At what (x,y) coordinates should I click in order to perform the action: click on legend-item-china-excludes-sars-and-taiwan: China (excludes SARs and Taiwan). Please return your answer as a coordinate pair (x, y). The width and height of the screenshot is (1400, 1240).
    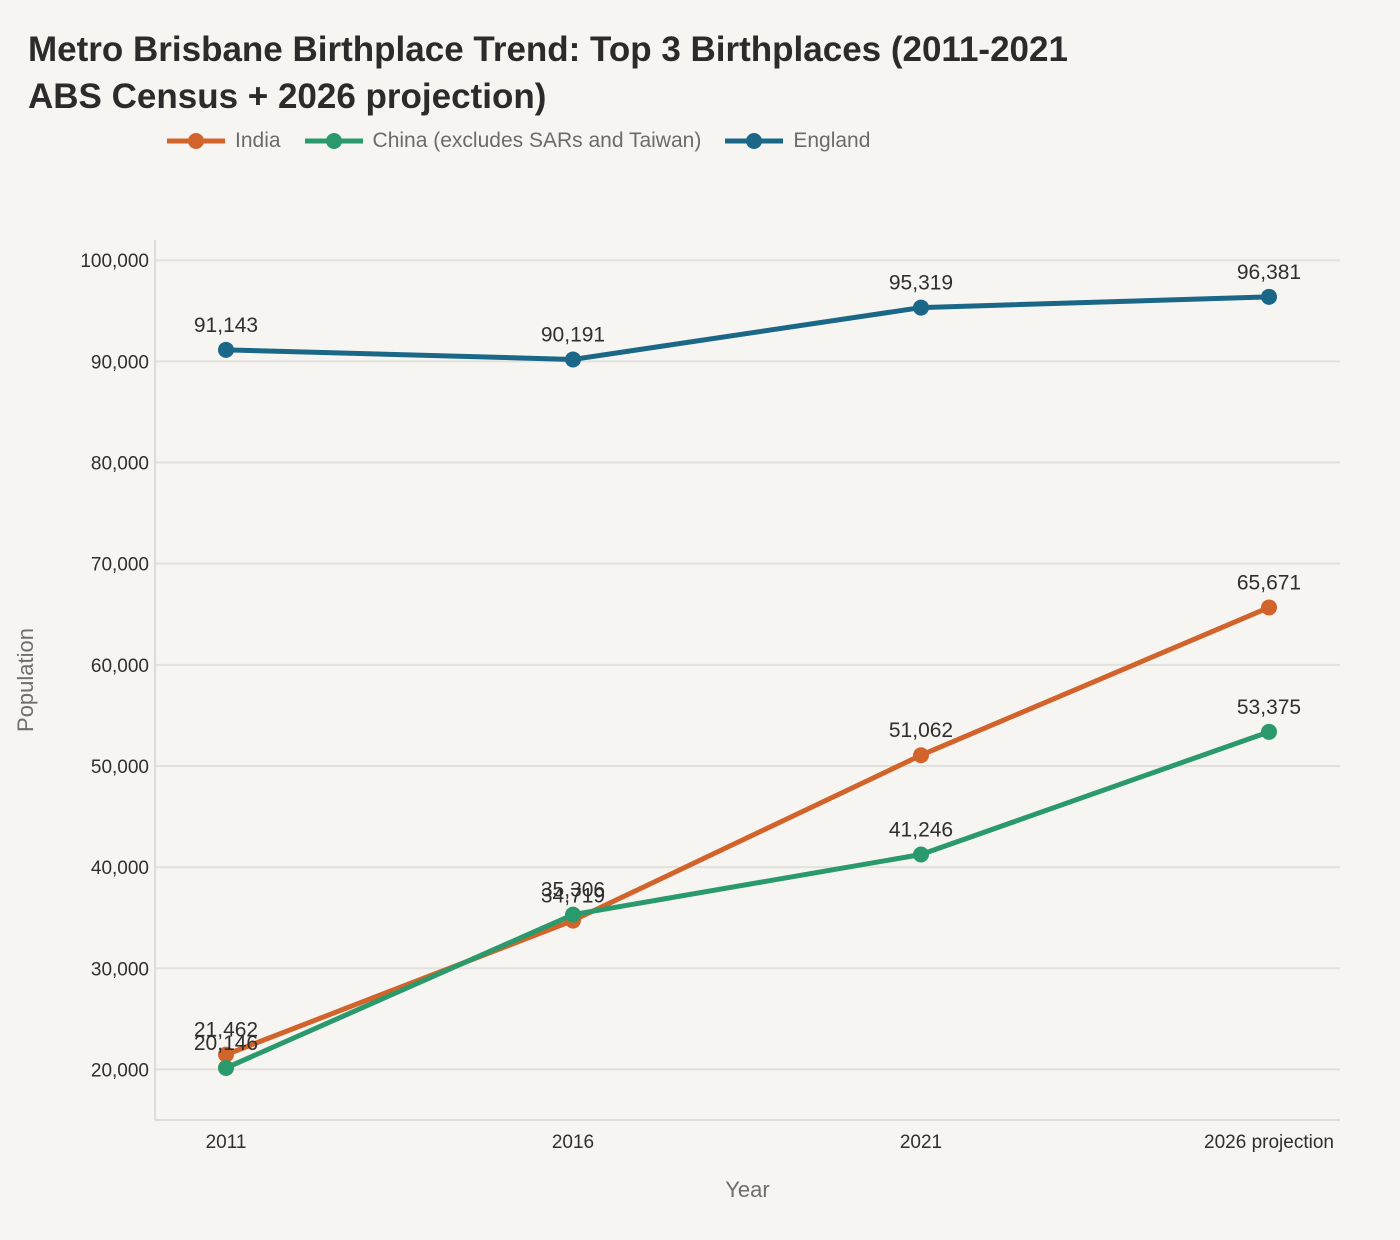
    Looking at the image, I should click on (502, 141).